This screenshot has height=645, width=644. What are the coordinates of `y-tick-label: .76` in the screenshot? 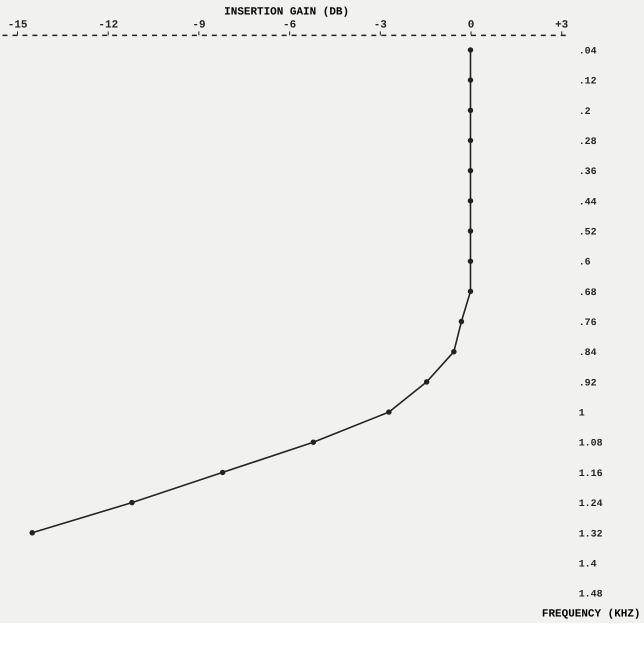 It's located at (587, 322).